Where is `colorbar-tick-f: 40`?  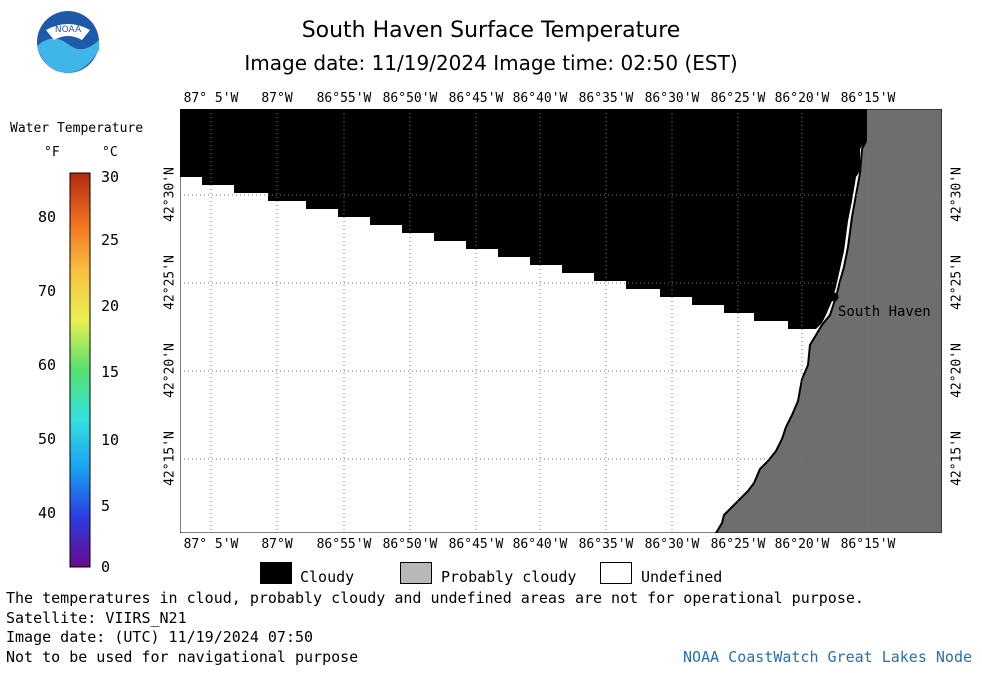
colorbar-tick-f: 40 is located at coordinates (47, 513).